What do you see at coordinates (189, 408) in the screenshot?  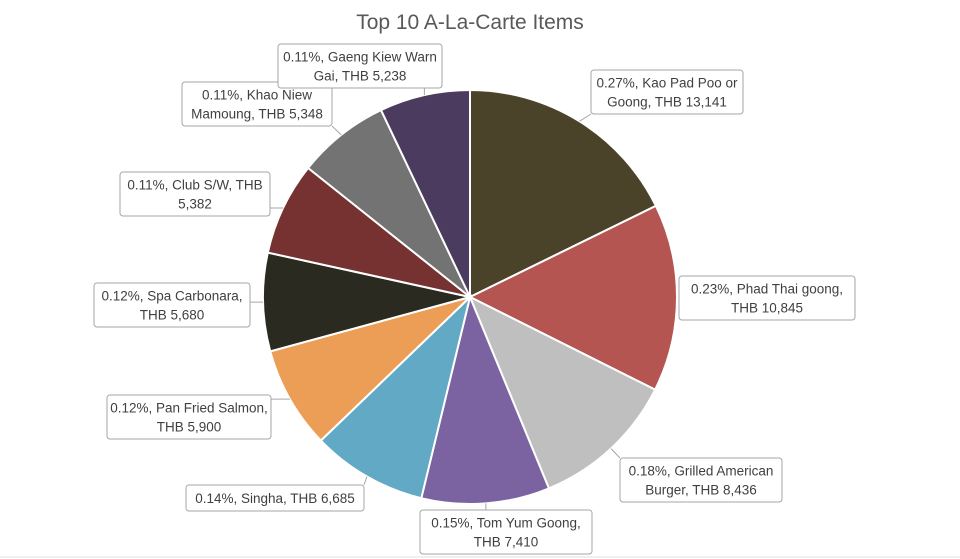 I see `data-label-text: 0.12%, Pan Fried Salmon,` at bounding box center [189, 408].